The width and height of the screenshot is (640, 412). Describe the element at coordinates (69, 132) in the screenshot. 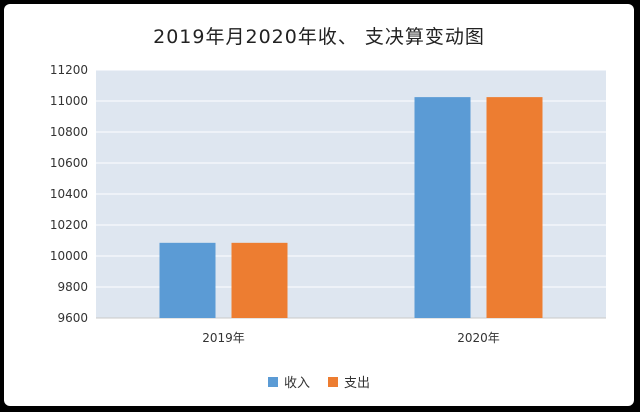

I see `y-tick-label: 10800` at that location.